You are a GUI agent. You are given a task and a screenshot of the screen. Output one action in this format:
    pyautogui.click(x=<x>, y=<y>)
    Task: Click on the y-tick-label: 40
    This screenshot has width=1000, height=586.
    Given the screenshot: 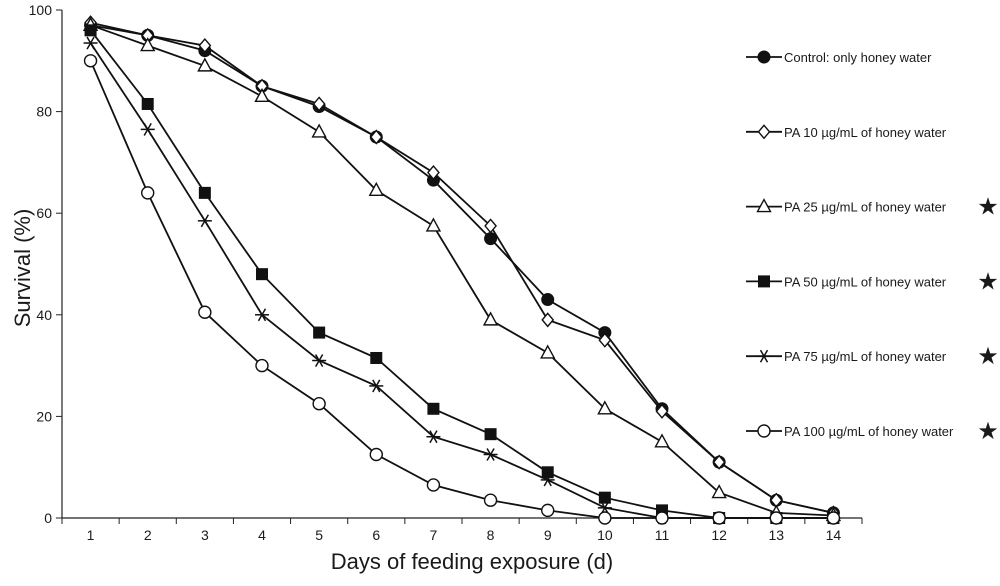 What is the action you would take?
    pyautogui.click(x=44, y=315)
    